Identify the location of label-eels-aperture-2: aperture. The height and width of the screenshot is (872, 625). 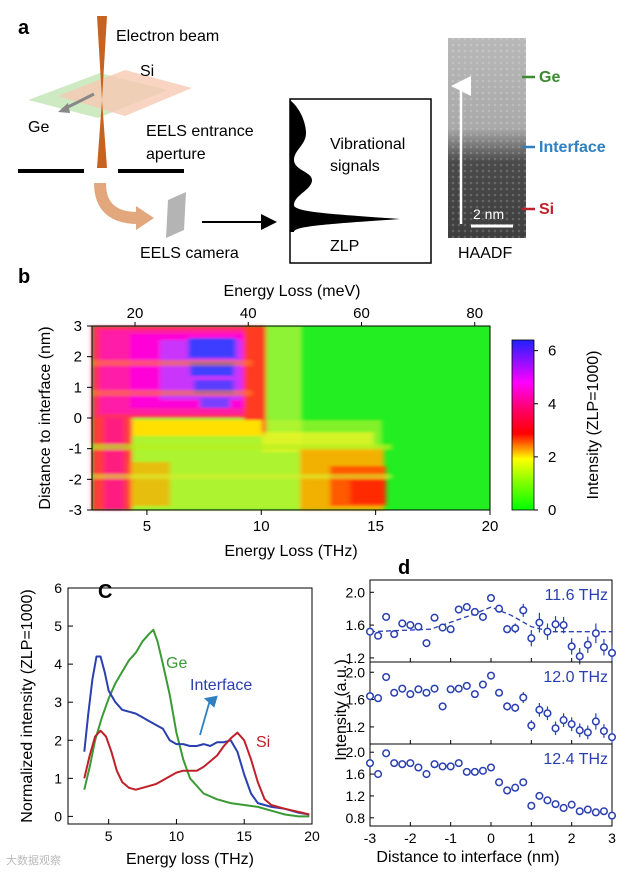
(176, 154).